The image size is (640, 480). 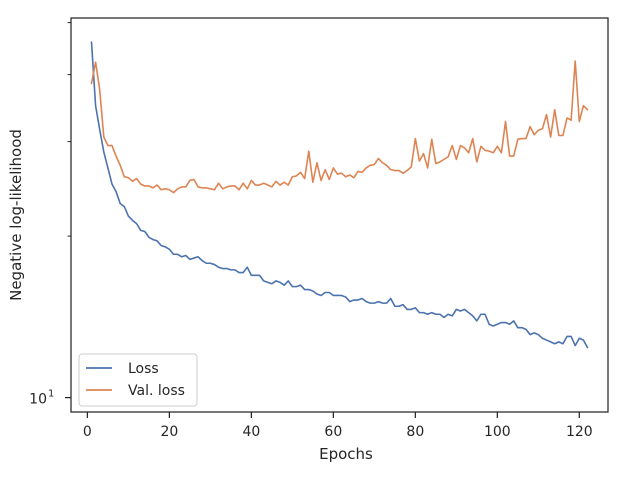 What do you see at coordinates (251, 432) in the screenshot?
I see `x-tick-label: 40` at bounding box center [251, 432].